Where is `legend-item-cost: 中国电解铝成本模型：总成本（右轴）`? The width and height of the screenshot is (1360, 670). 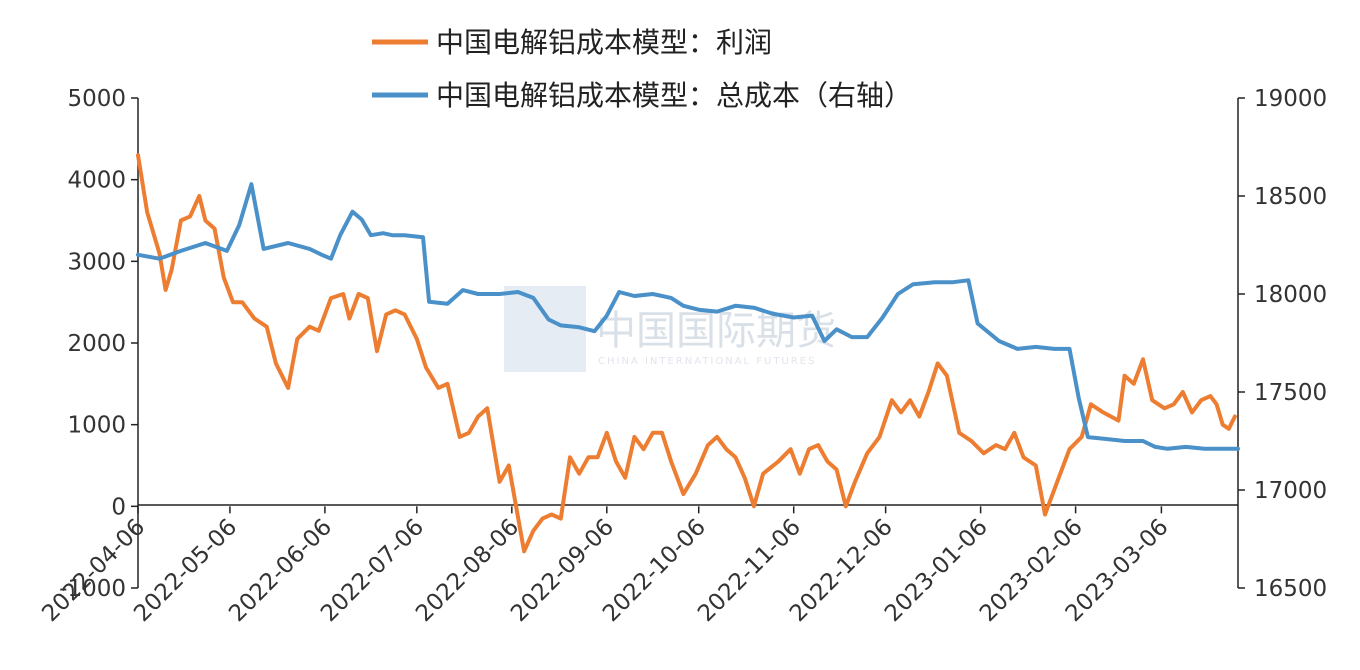
legend-item-cost: 中国电解铝成本模型：总成本（右轴） is located at coordinates (642, 95).